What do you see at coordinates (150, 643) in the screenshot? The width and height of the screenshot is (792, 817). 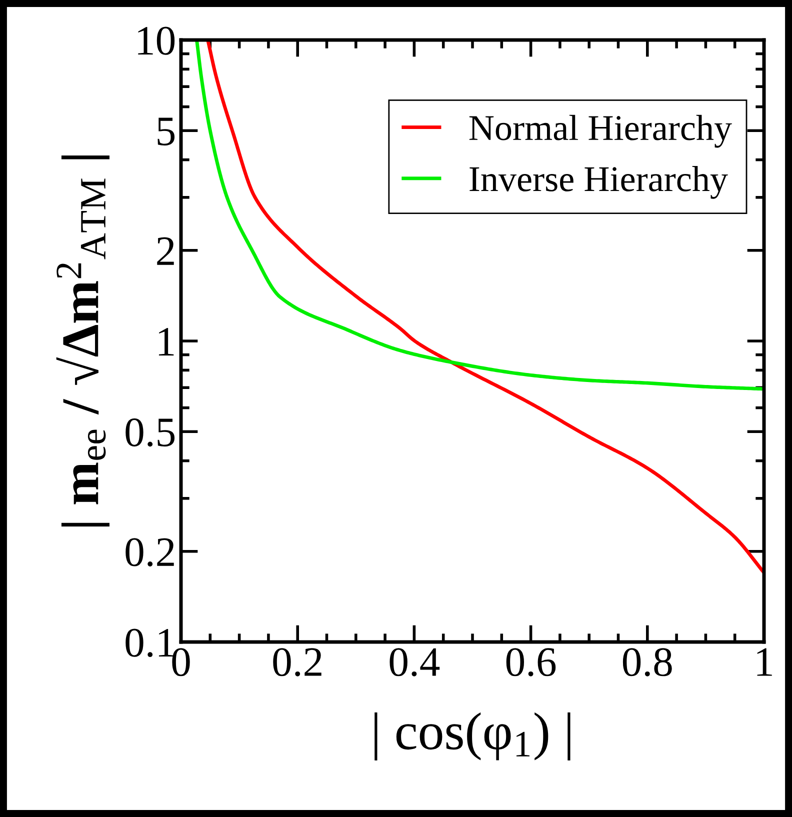 I see `y-tick-label: 0.1` at bounding box center [150, 643].